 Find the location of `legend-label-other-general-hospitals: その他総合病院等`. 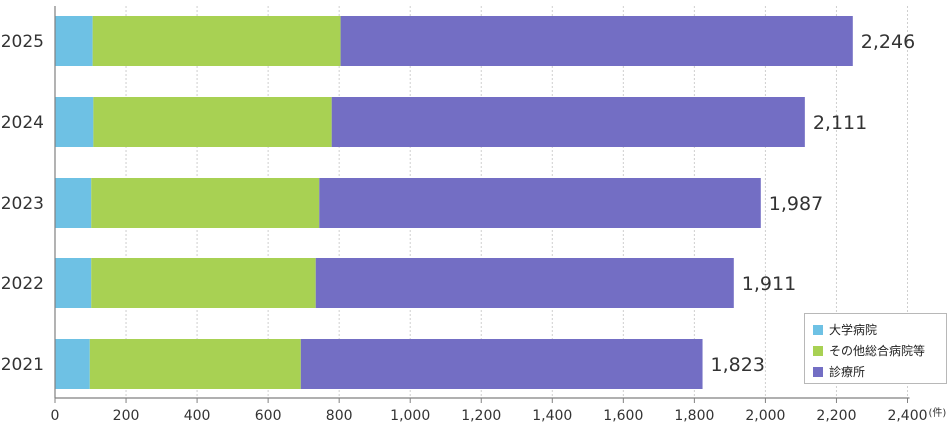

legend-label-other-general-hospitals: その他総合病院等 is located at coordinates (877, 351).